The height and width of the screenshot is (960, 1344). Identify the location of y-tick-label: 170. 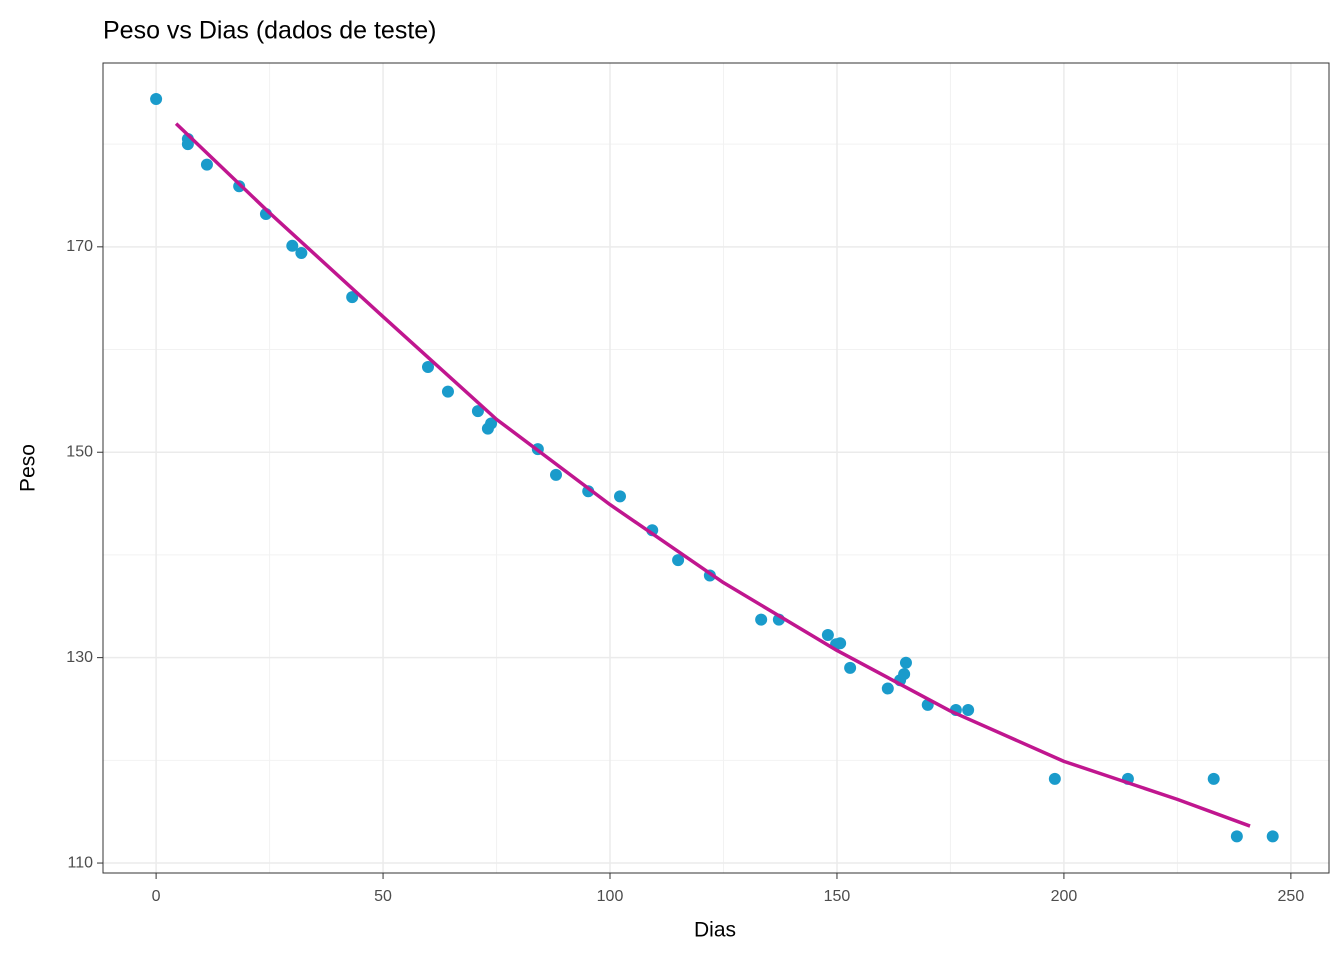
(79, 246).